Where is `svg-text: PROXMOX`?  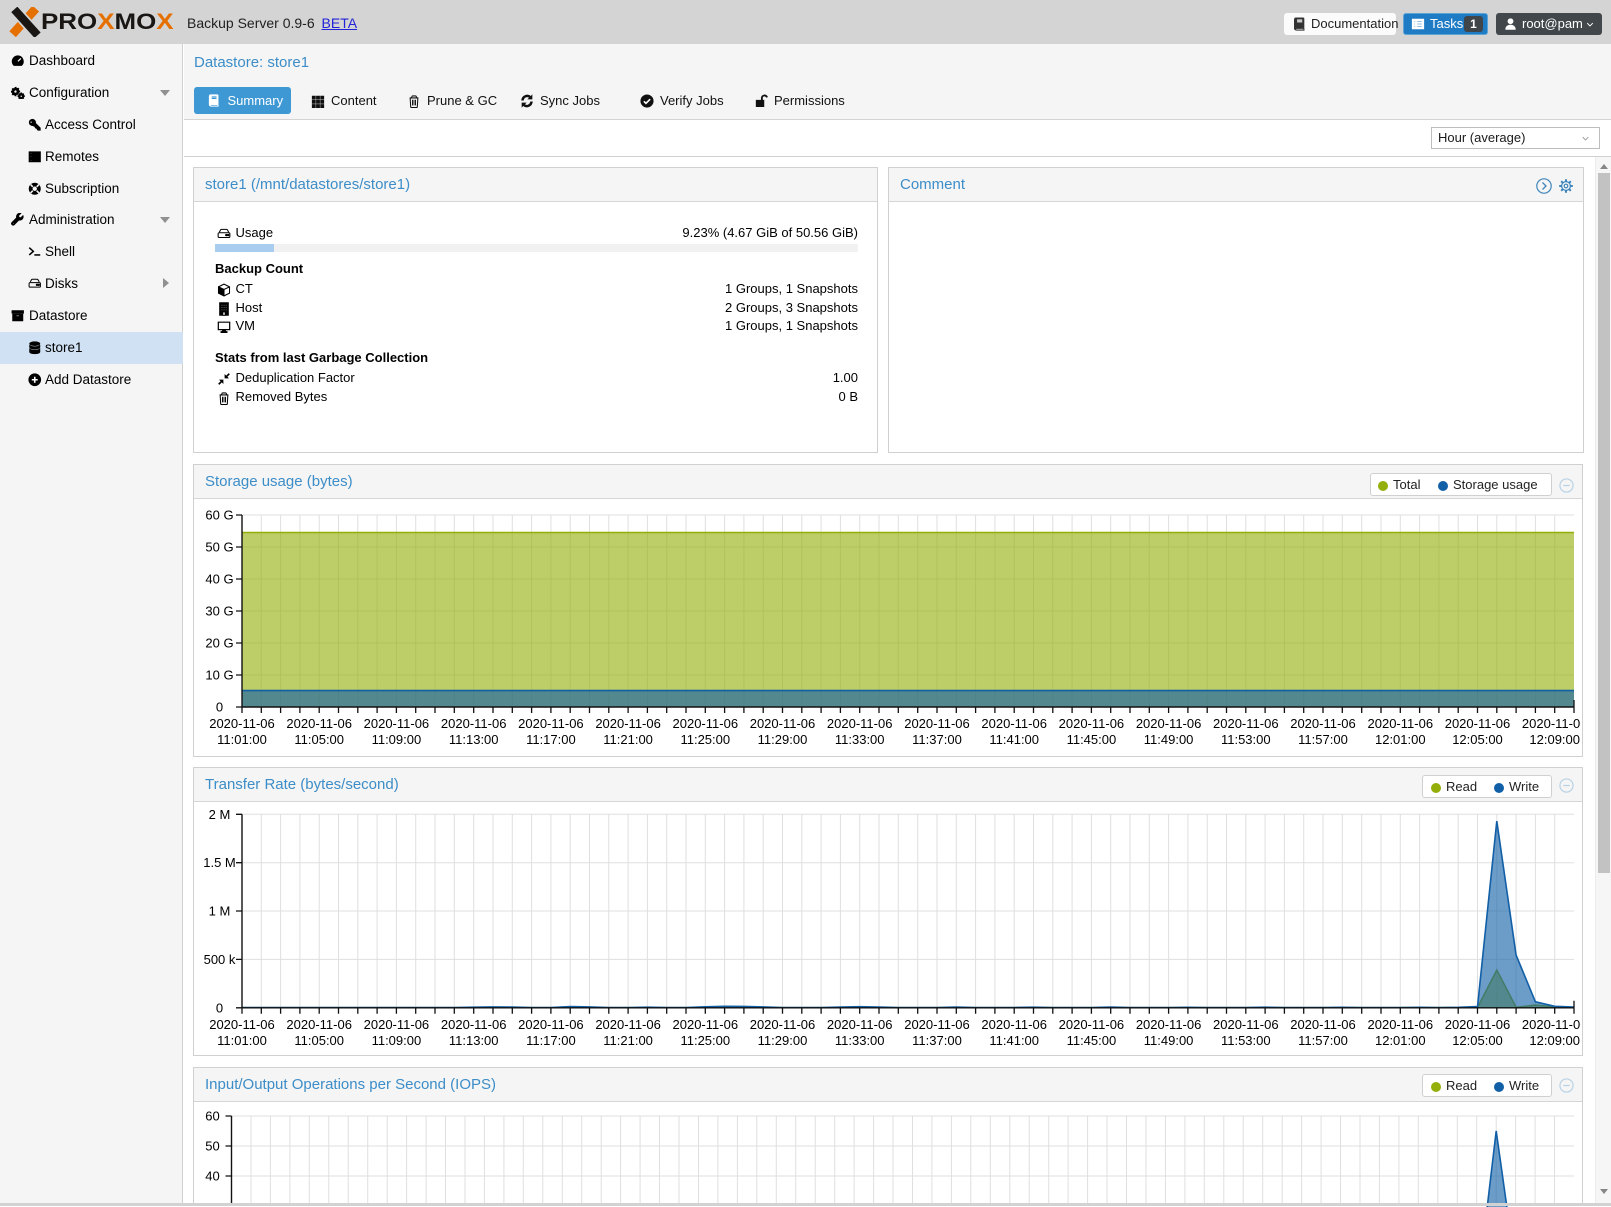 svg-text: PROXMOX is located at coordinates (107, 22).